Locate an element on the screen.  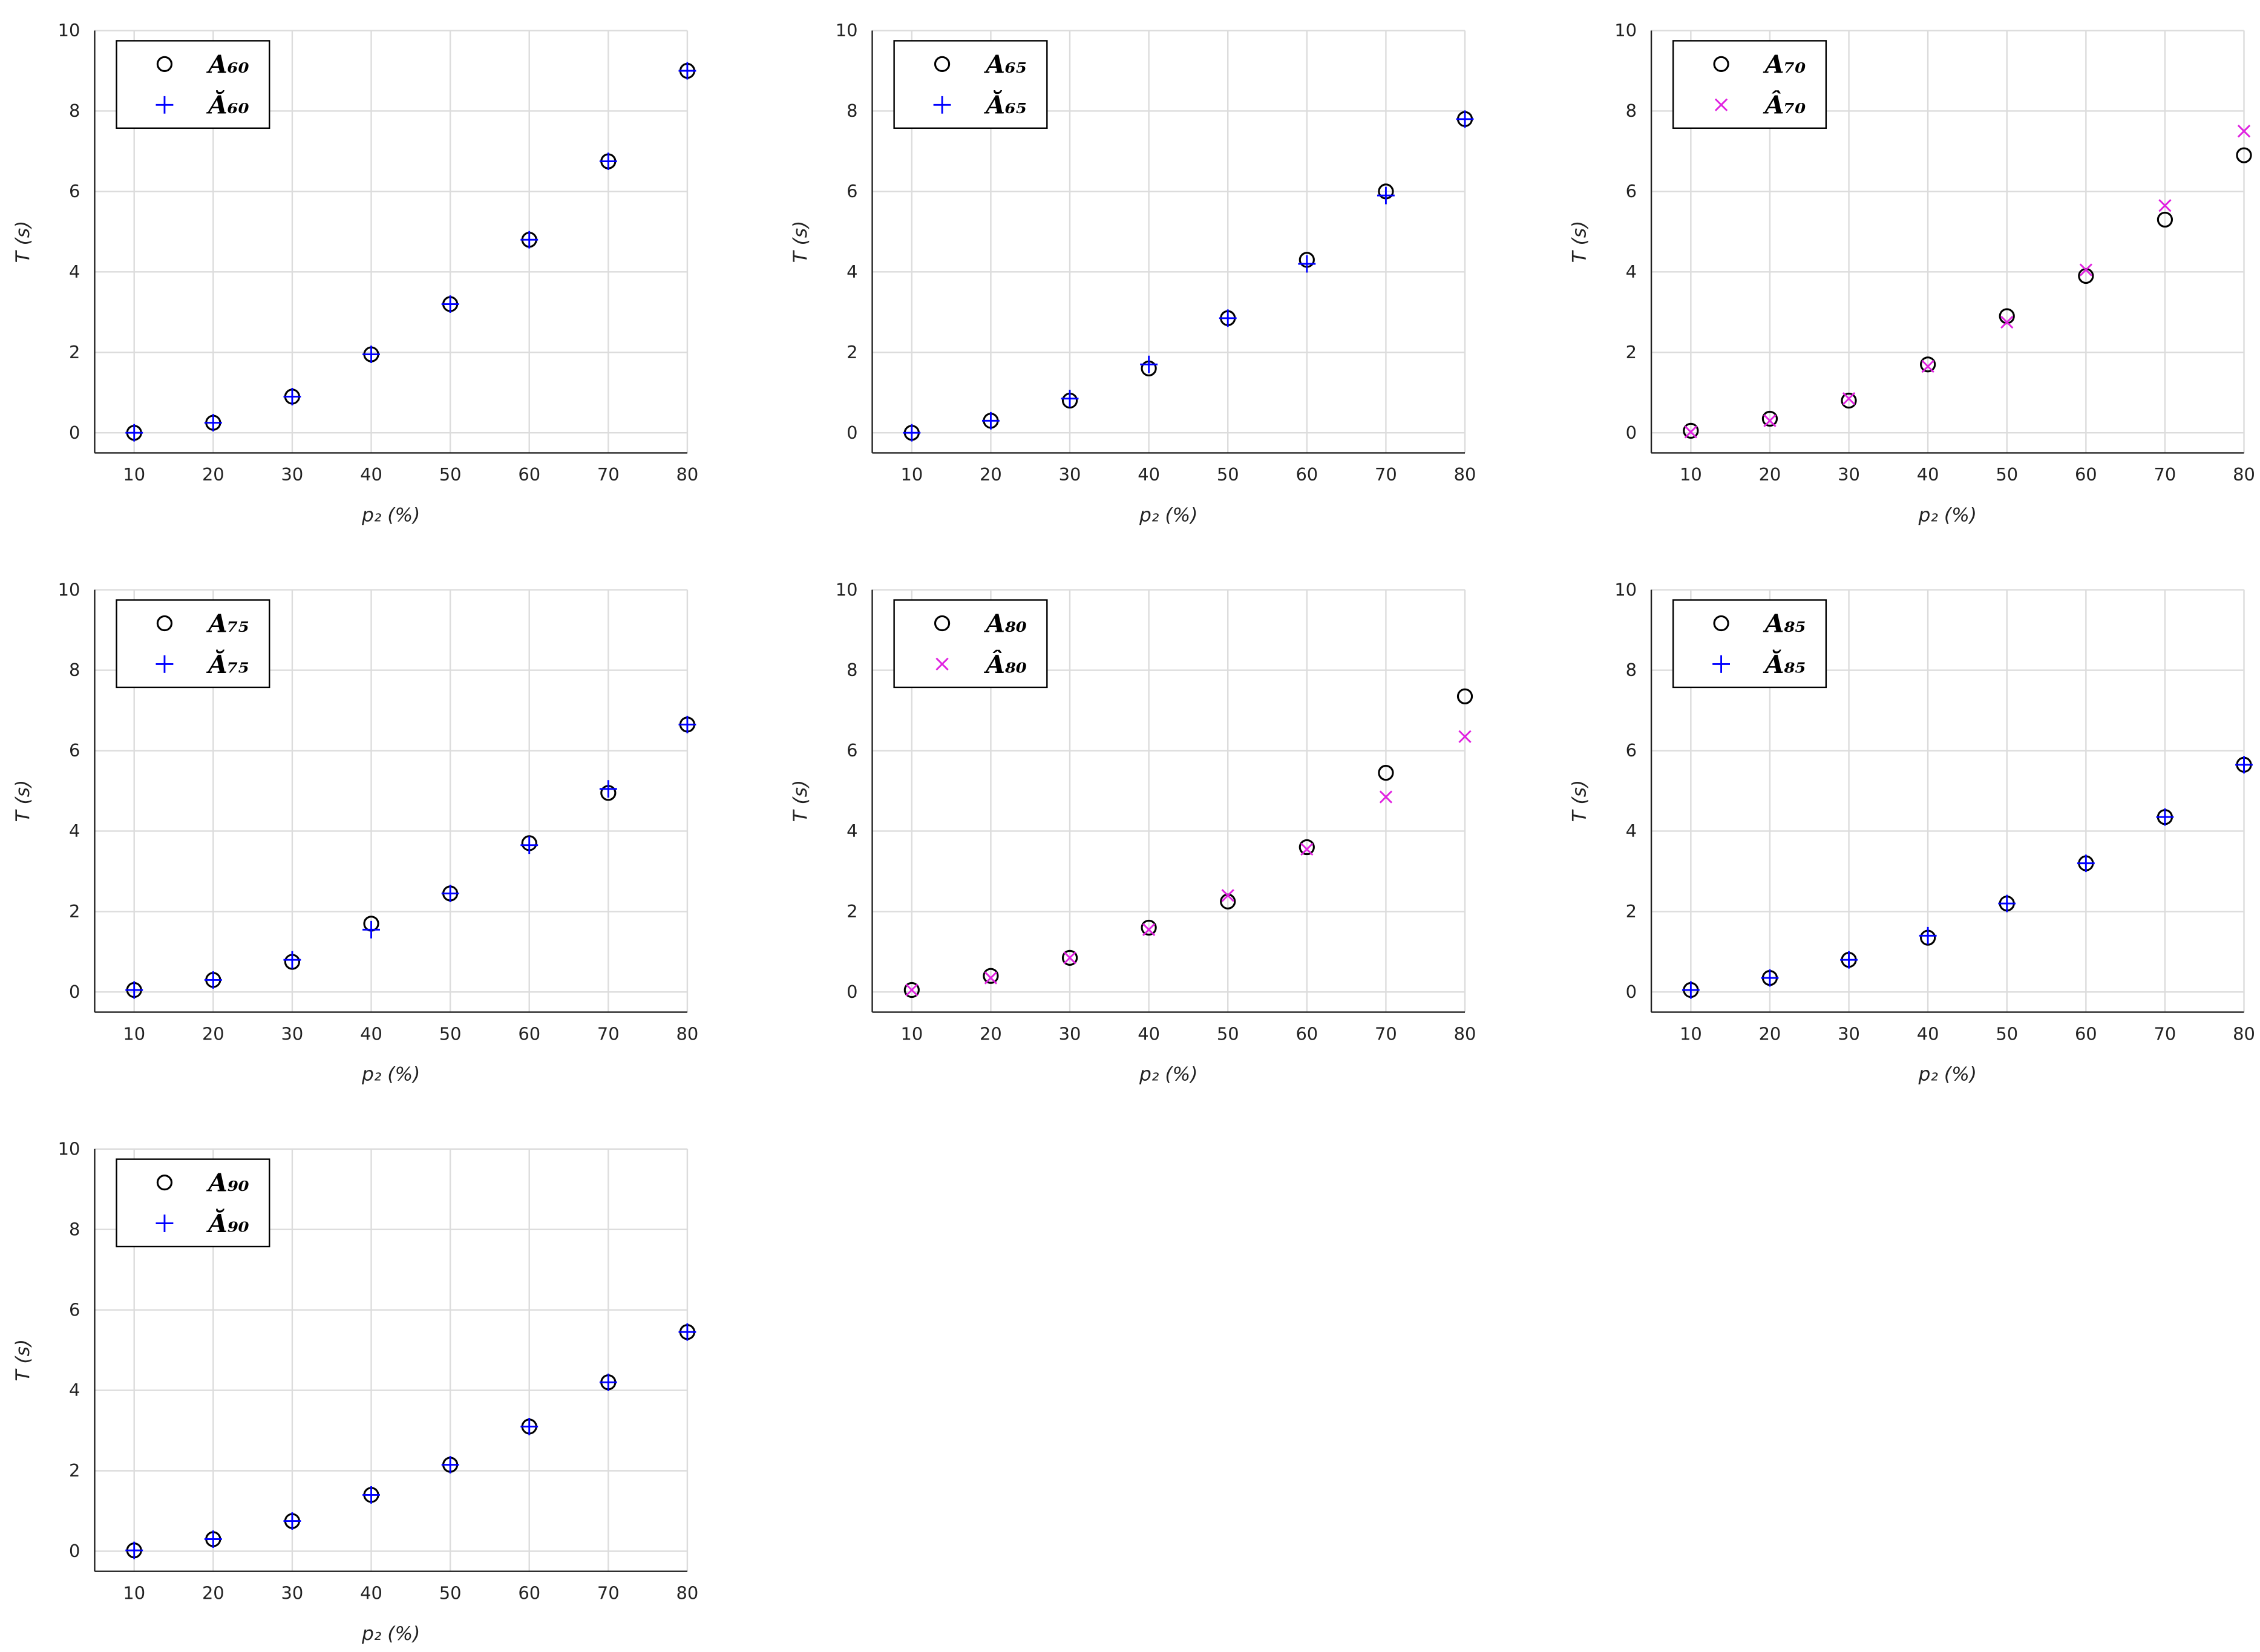
legend-label: A₇₅ is located at coordinates (227, 623).